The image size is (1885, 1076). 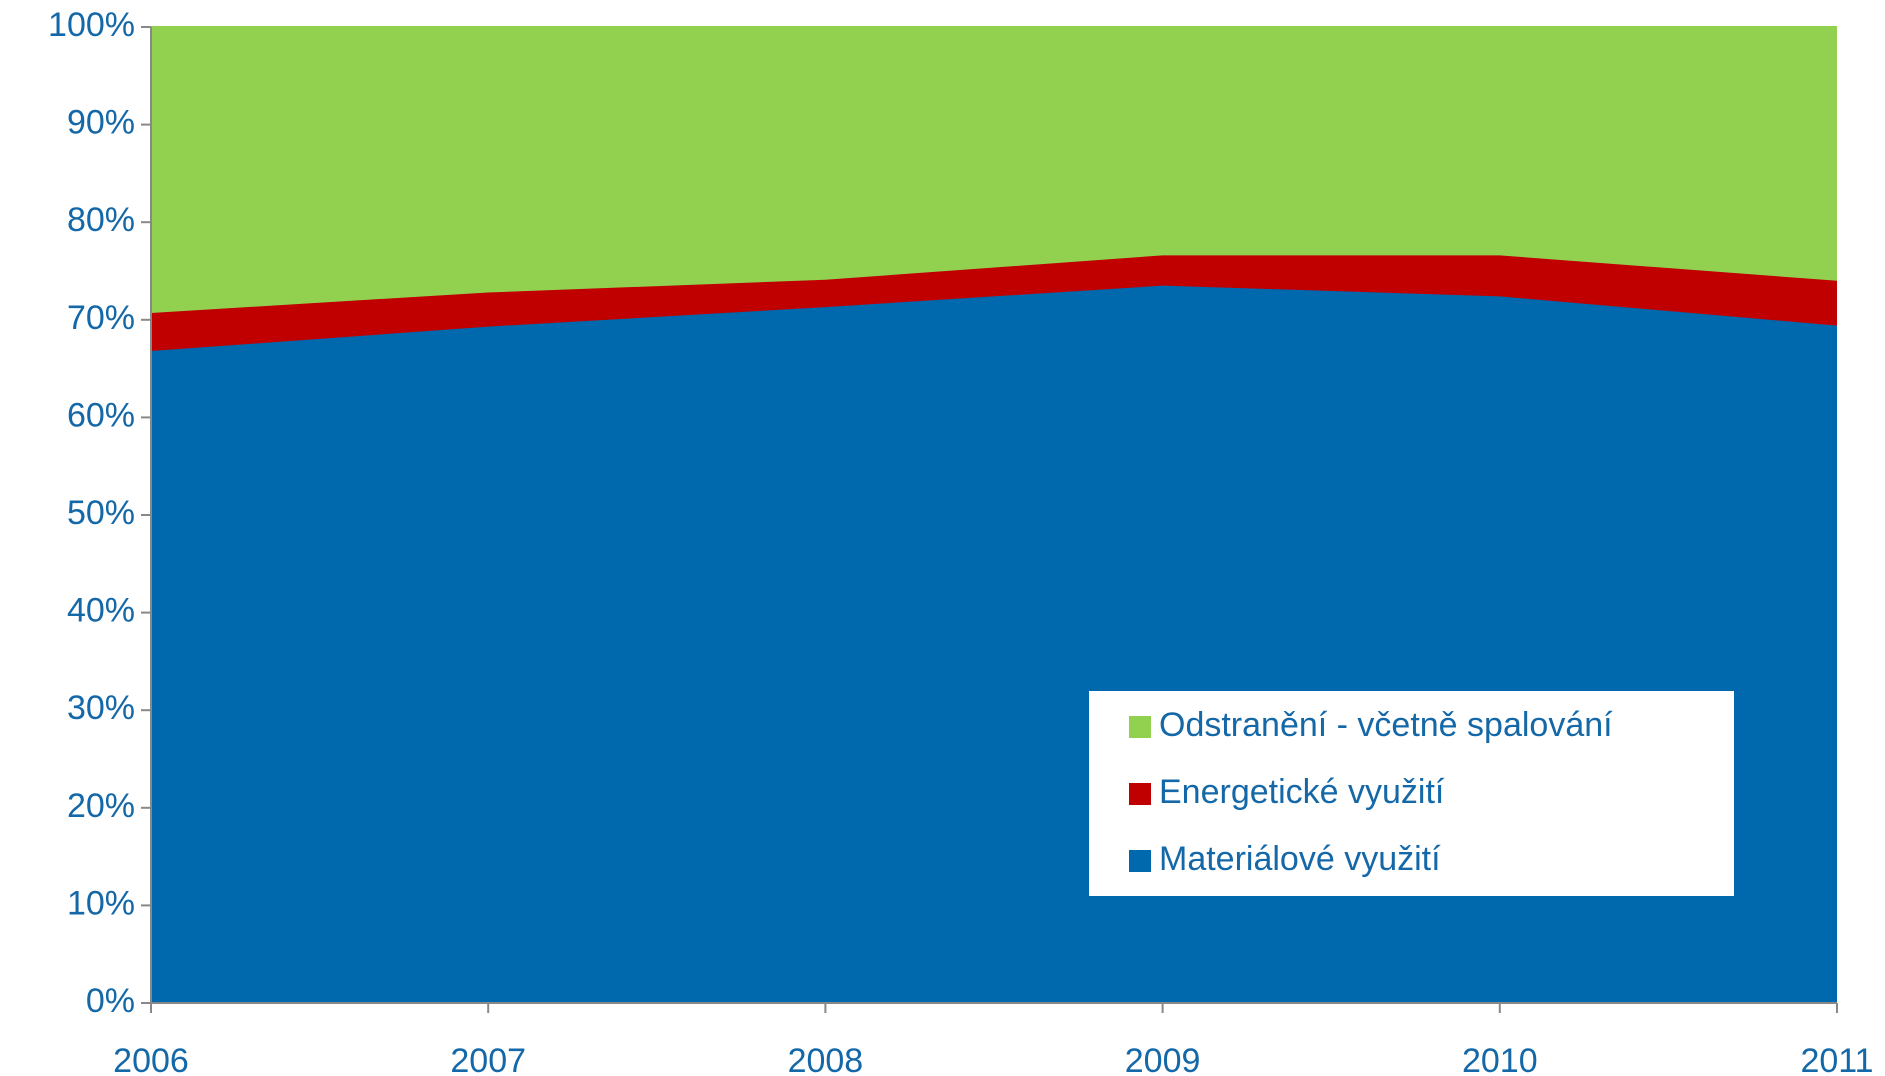 What do you see at coordinates (1500, 1059) in the screenshot?
I see `x-tick-label: 2010` at bounding box center [1500, 1059].